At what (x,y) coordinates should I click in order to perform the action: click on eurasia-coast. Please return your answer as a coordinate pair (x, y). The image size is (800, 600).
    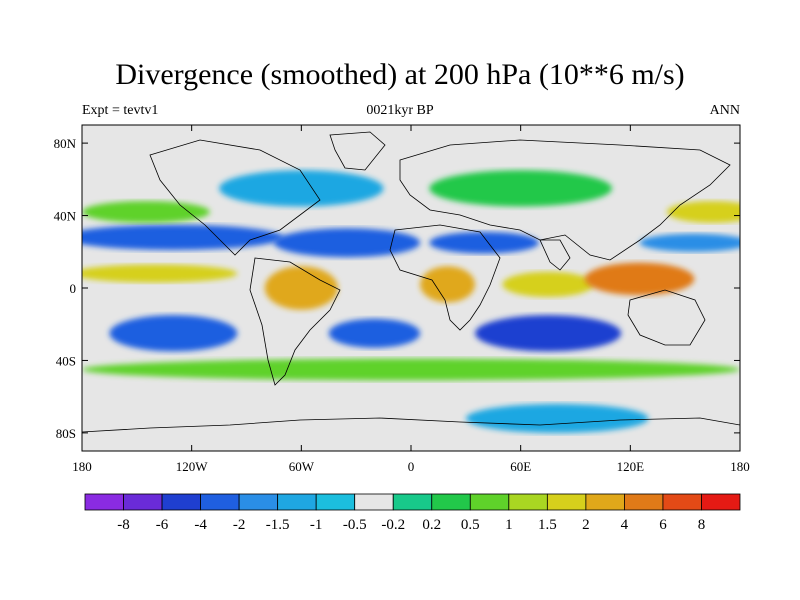
    Looking at the image, I should click on (565, 200).